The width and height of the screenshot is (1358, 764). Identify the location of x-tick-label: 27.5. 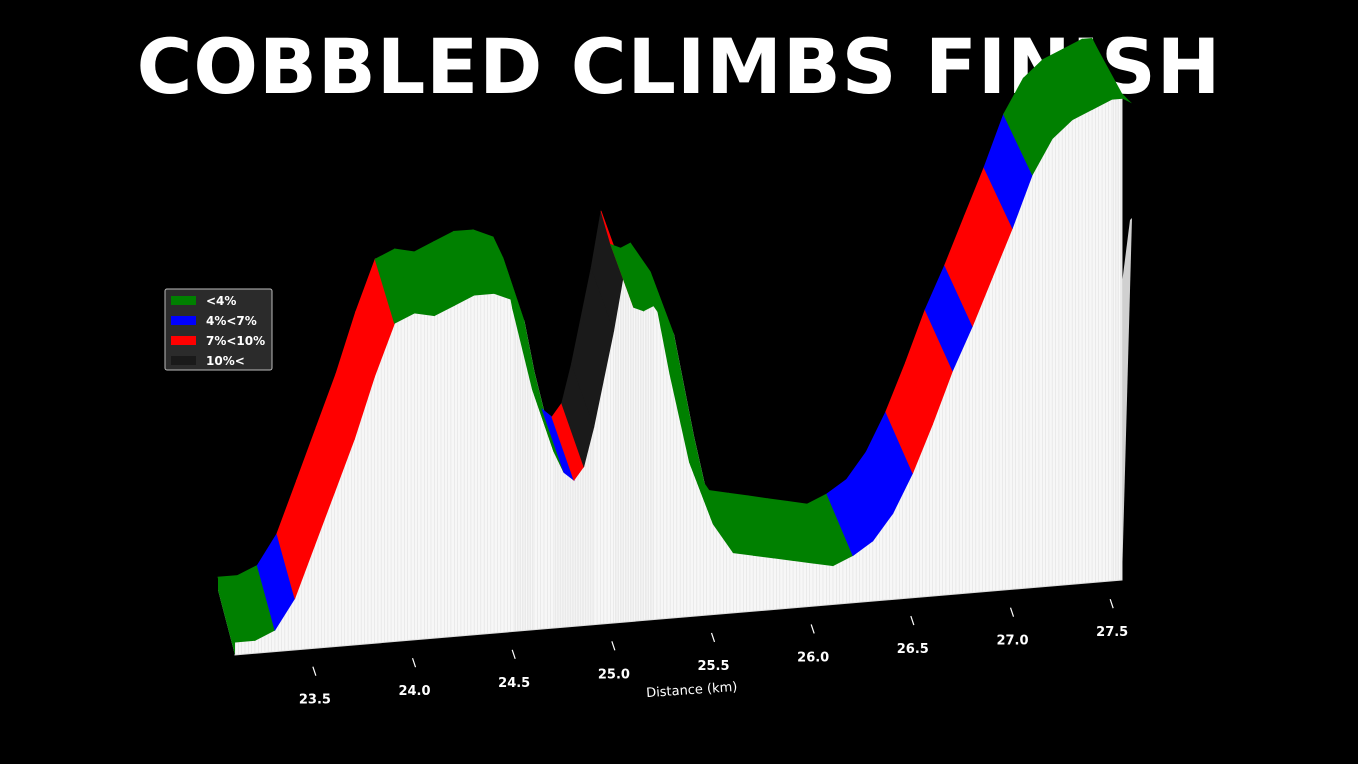
(1112, 632).